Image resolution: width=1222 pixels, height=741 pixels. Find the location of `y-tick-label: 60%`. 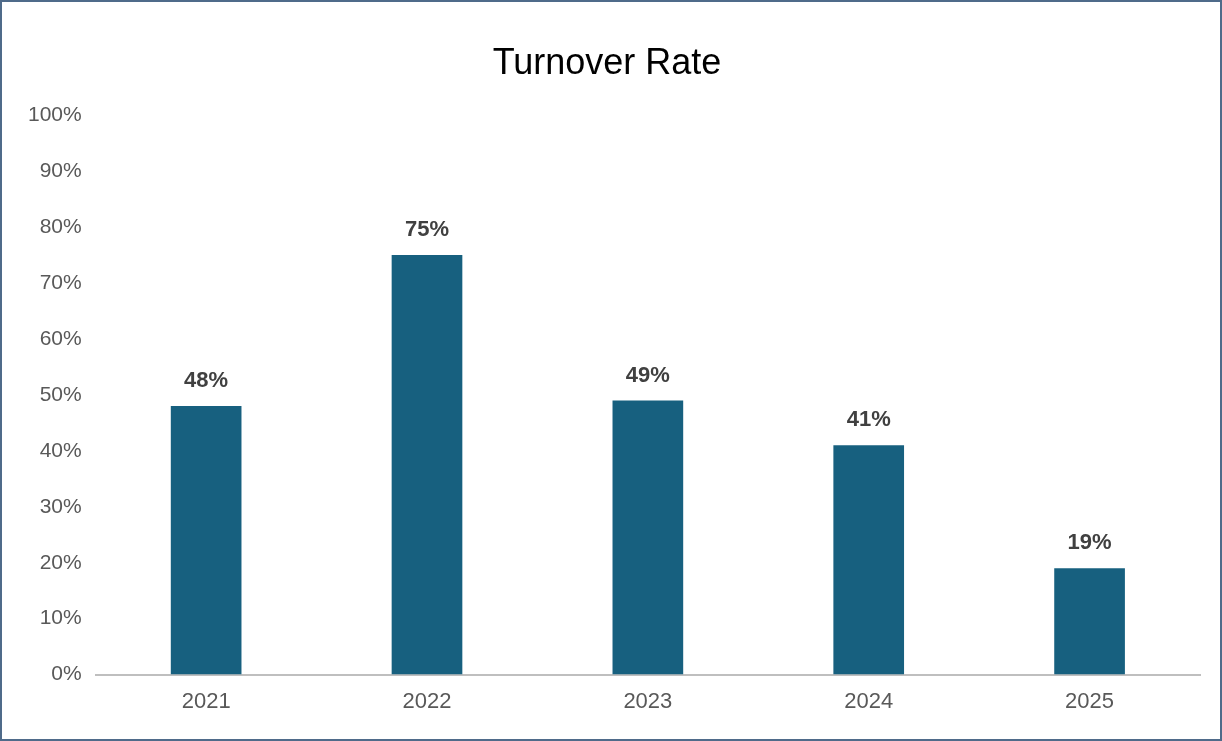

y-tick-label: 60% is located at coordinates (60, 337).